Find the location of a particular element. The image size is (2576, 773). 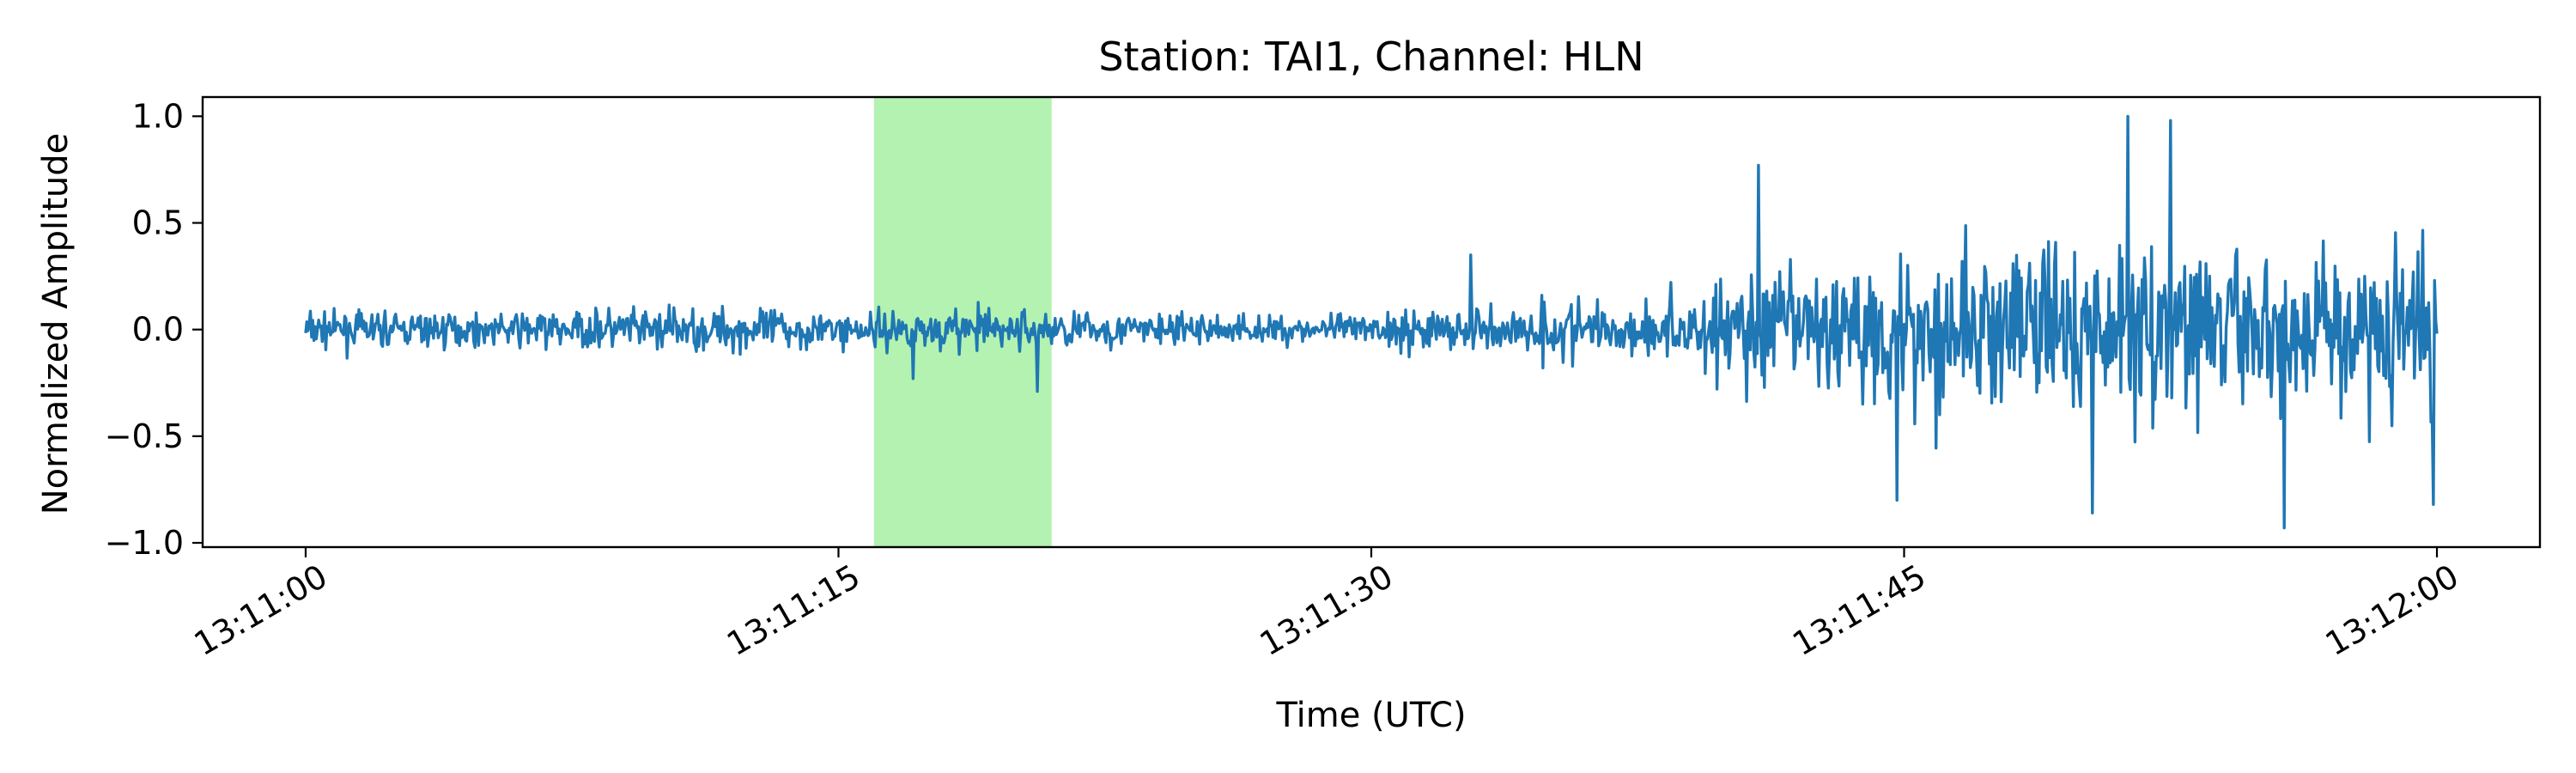

y-axis-title: Normalized Amplitude is located at coordinates (56, 324).